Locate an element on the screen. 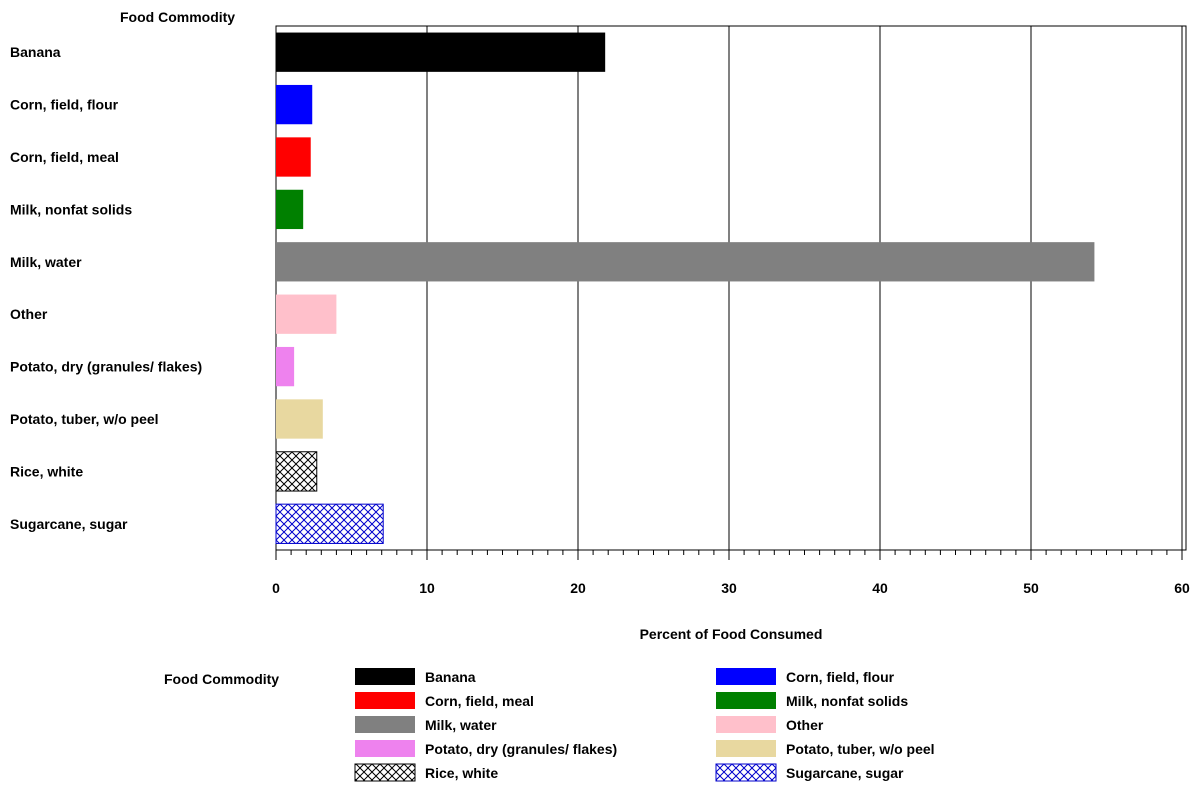 Image resolution: width=1200 pixels, height=790 pixels. legend-label: Banana is located at coordinates (450, 677).